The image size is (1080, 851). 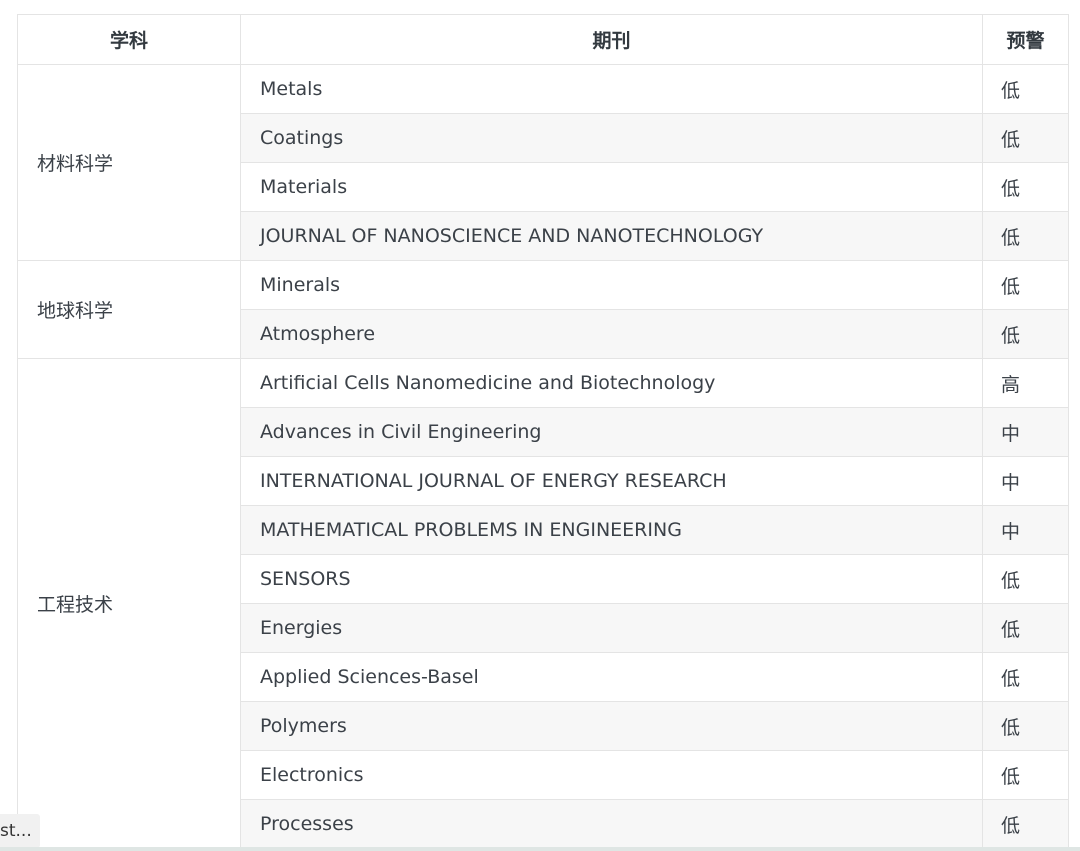 I want to click on journal-cell: Metals, so click(x=611, y=89).